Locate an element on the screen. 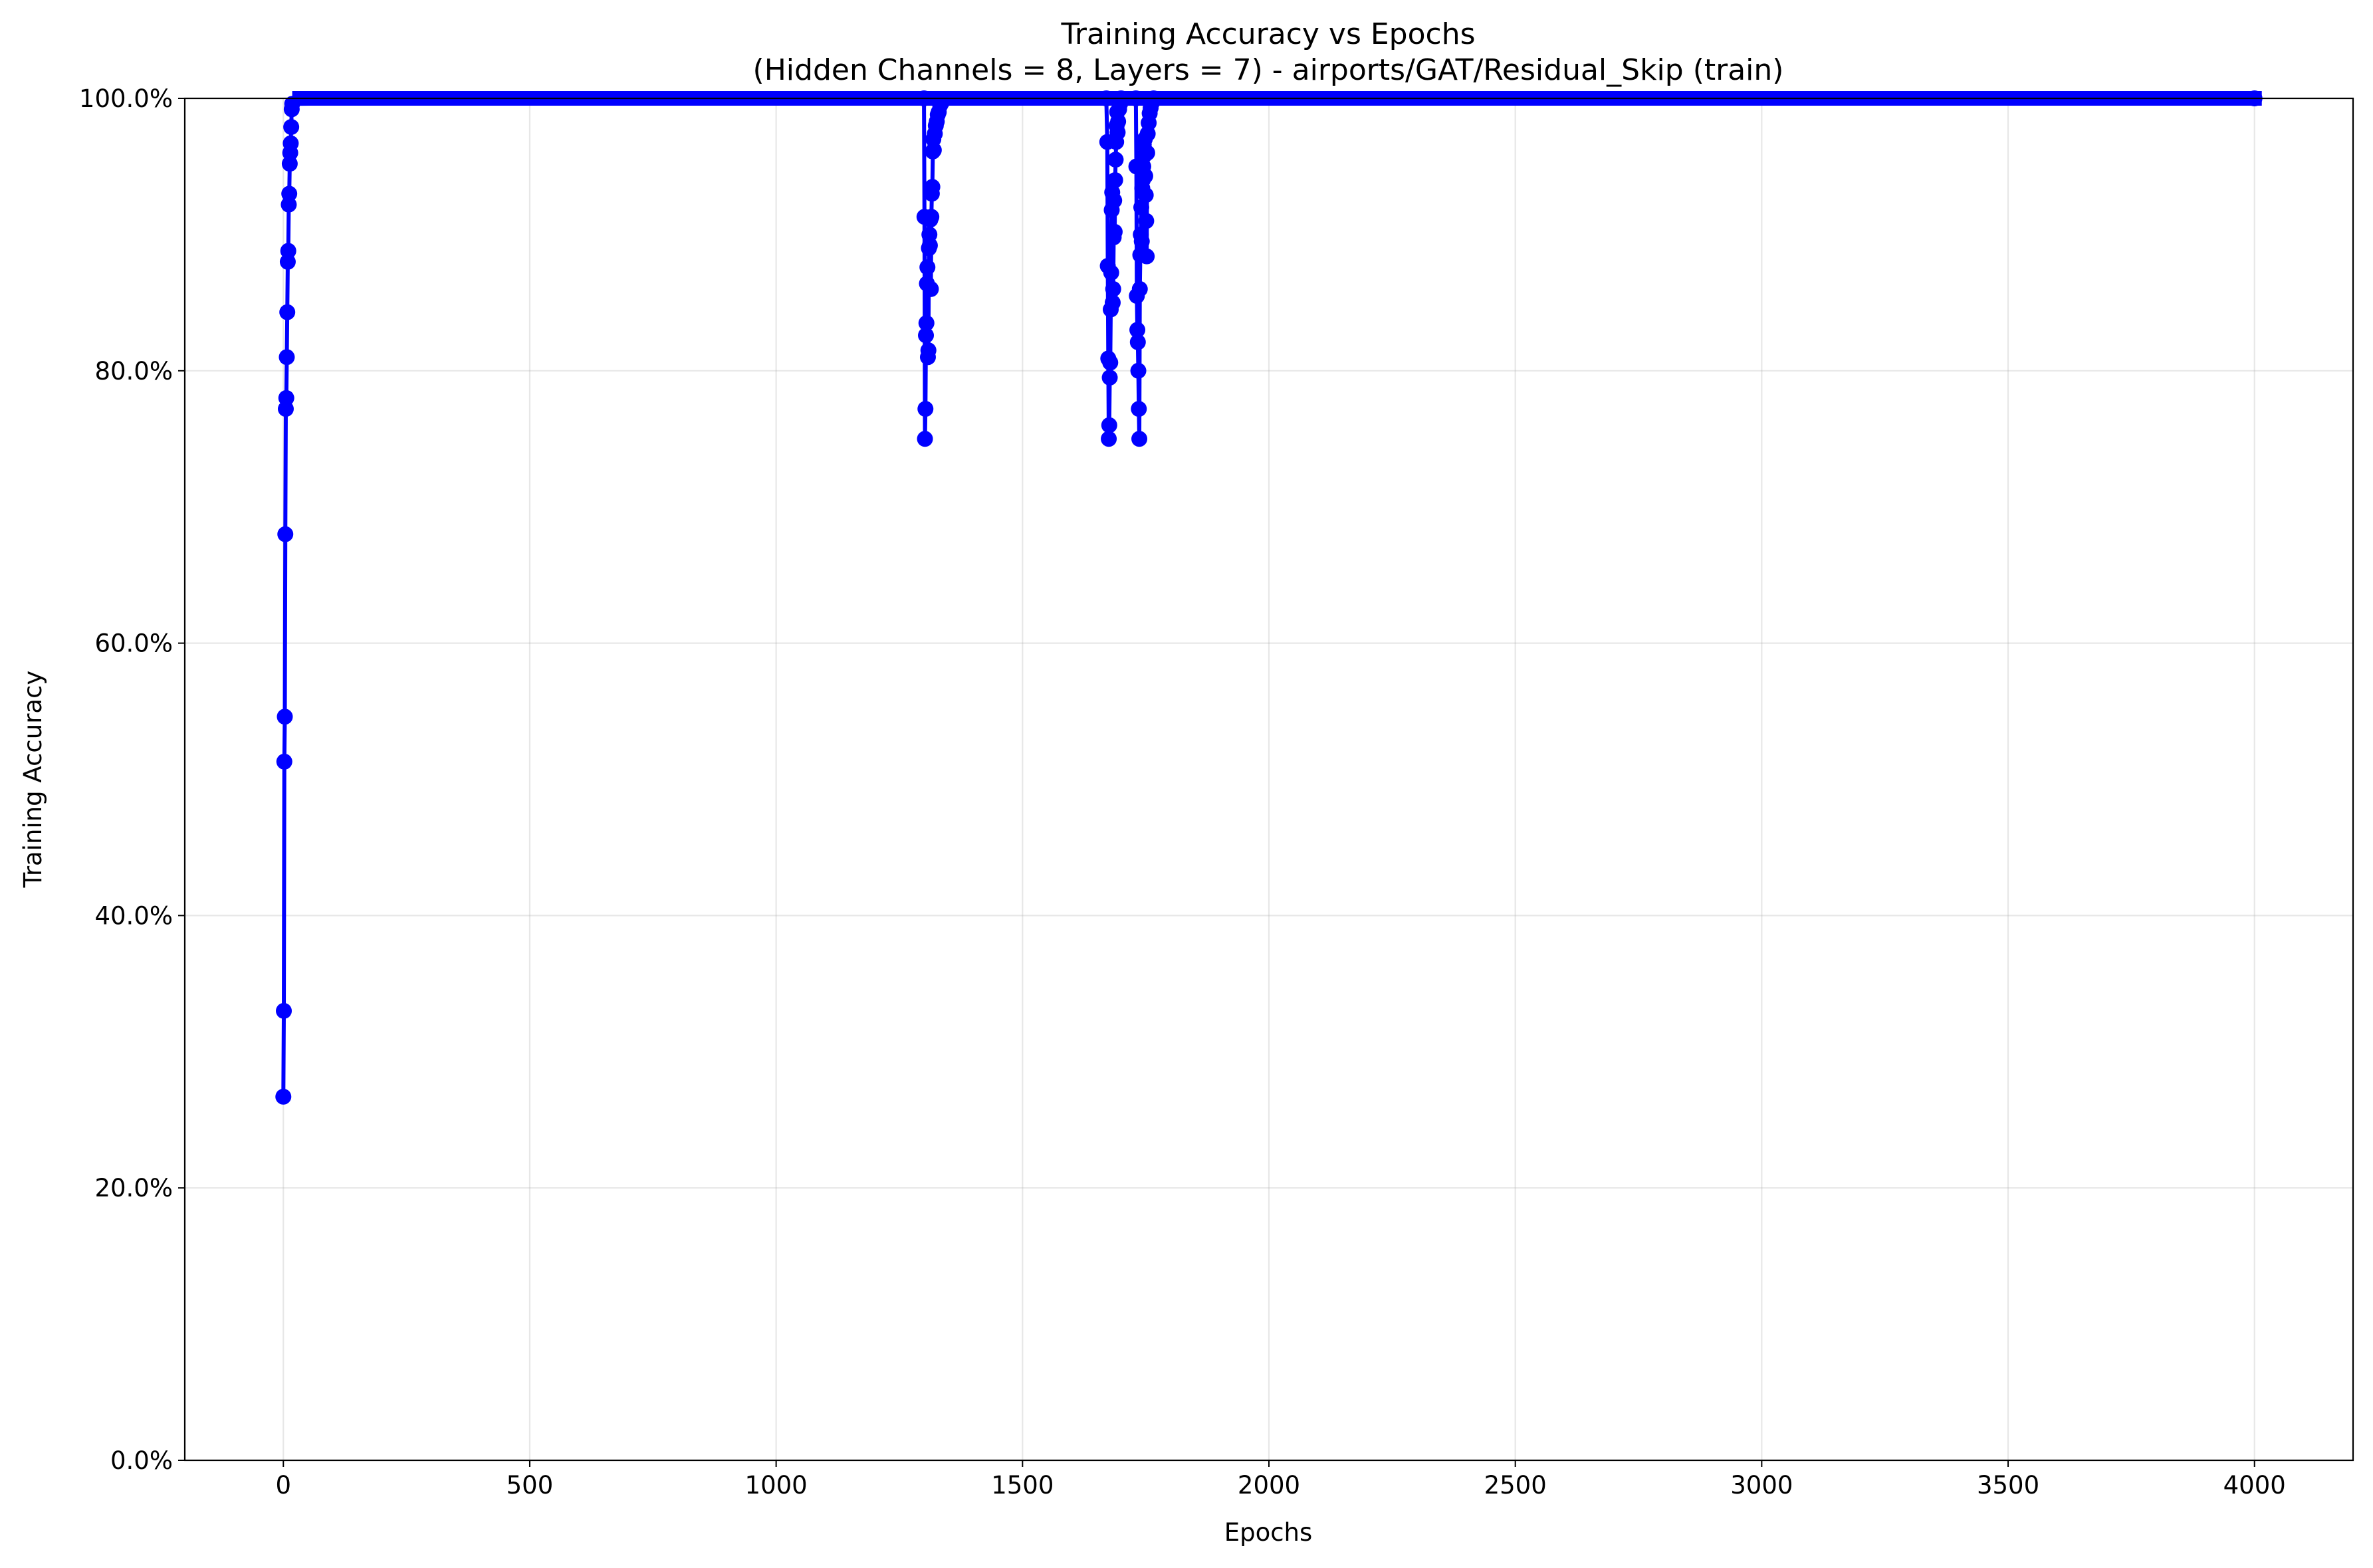  y-axis-label: Training Accuracy is located at coordinates (33, 780).